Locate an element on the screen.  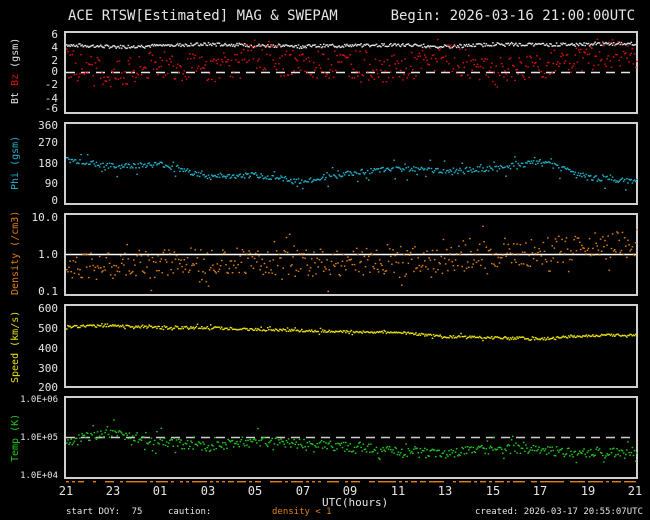
ytick: 90 is located at coordinates (51, 183).